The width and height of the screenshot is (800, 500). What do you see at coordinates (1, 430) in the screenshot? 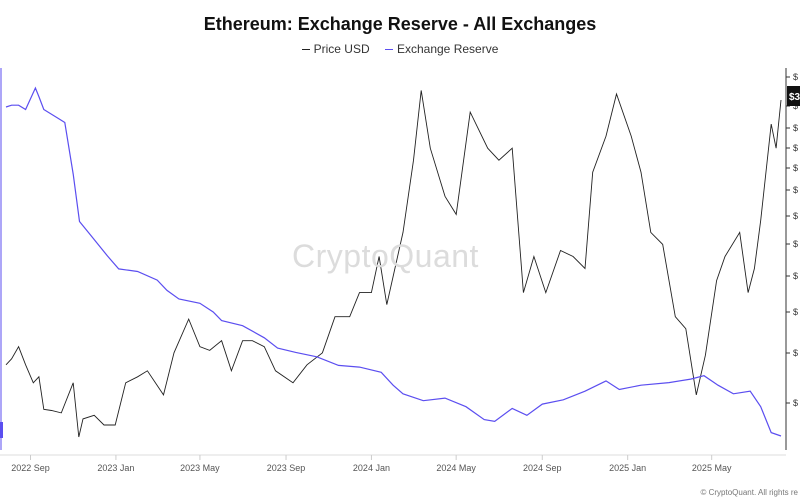
I see `left-value-marker` at bounding box center [1, 430].